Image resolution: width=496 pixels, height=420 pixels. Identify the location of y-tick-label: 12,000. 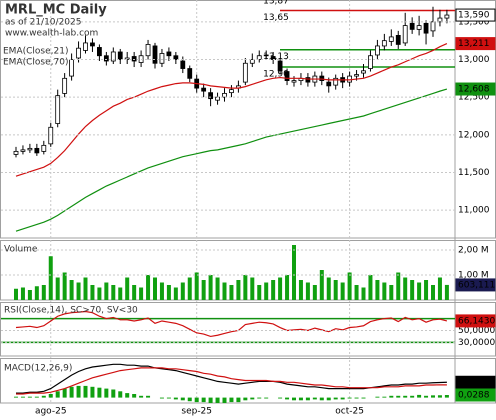
(474, 135).